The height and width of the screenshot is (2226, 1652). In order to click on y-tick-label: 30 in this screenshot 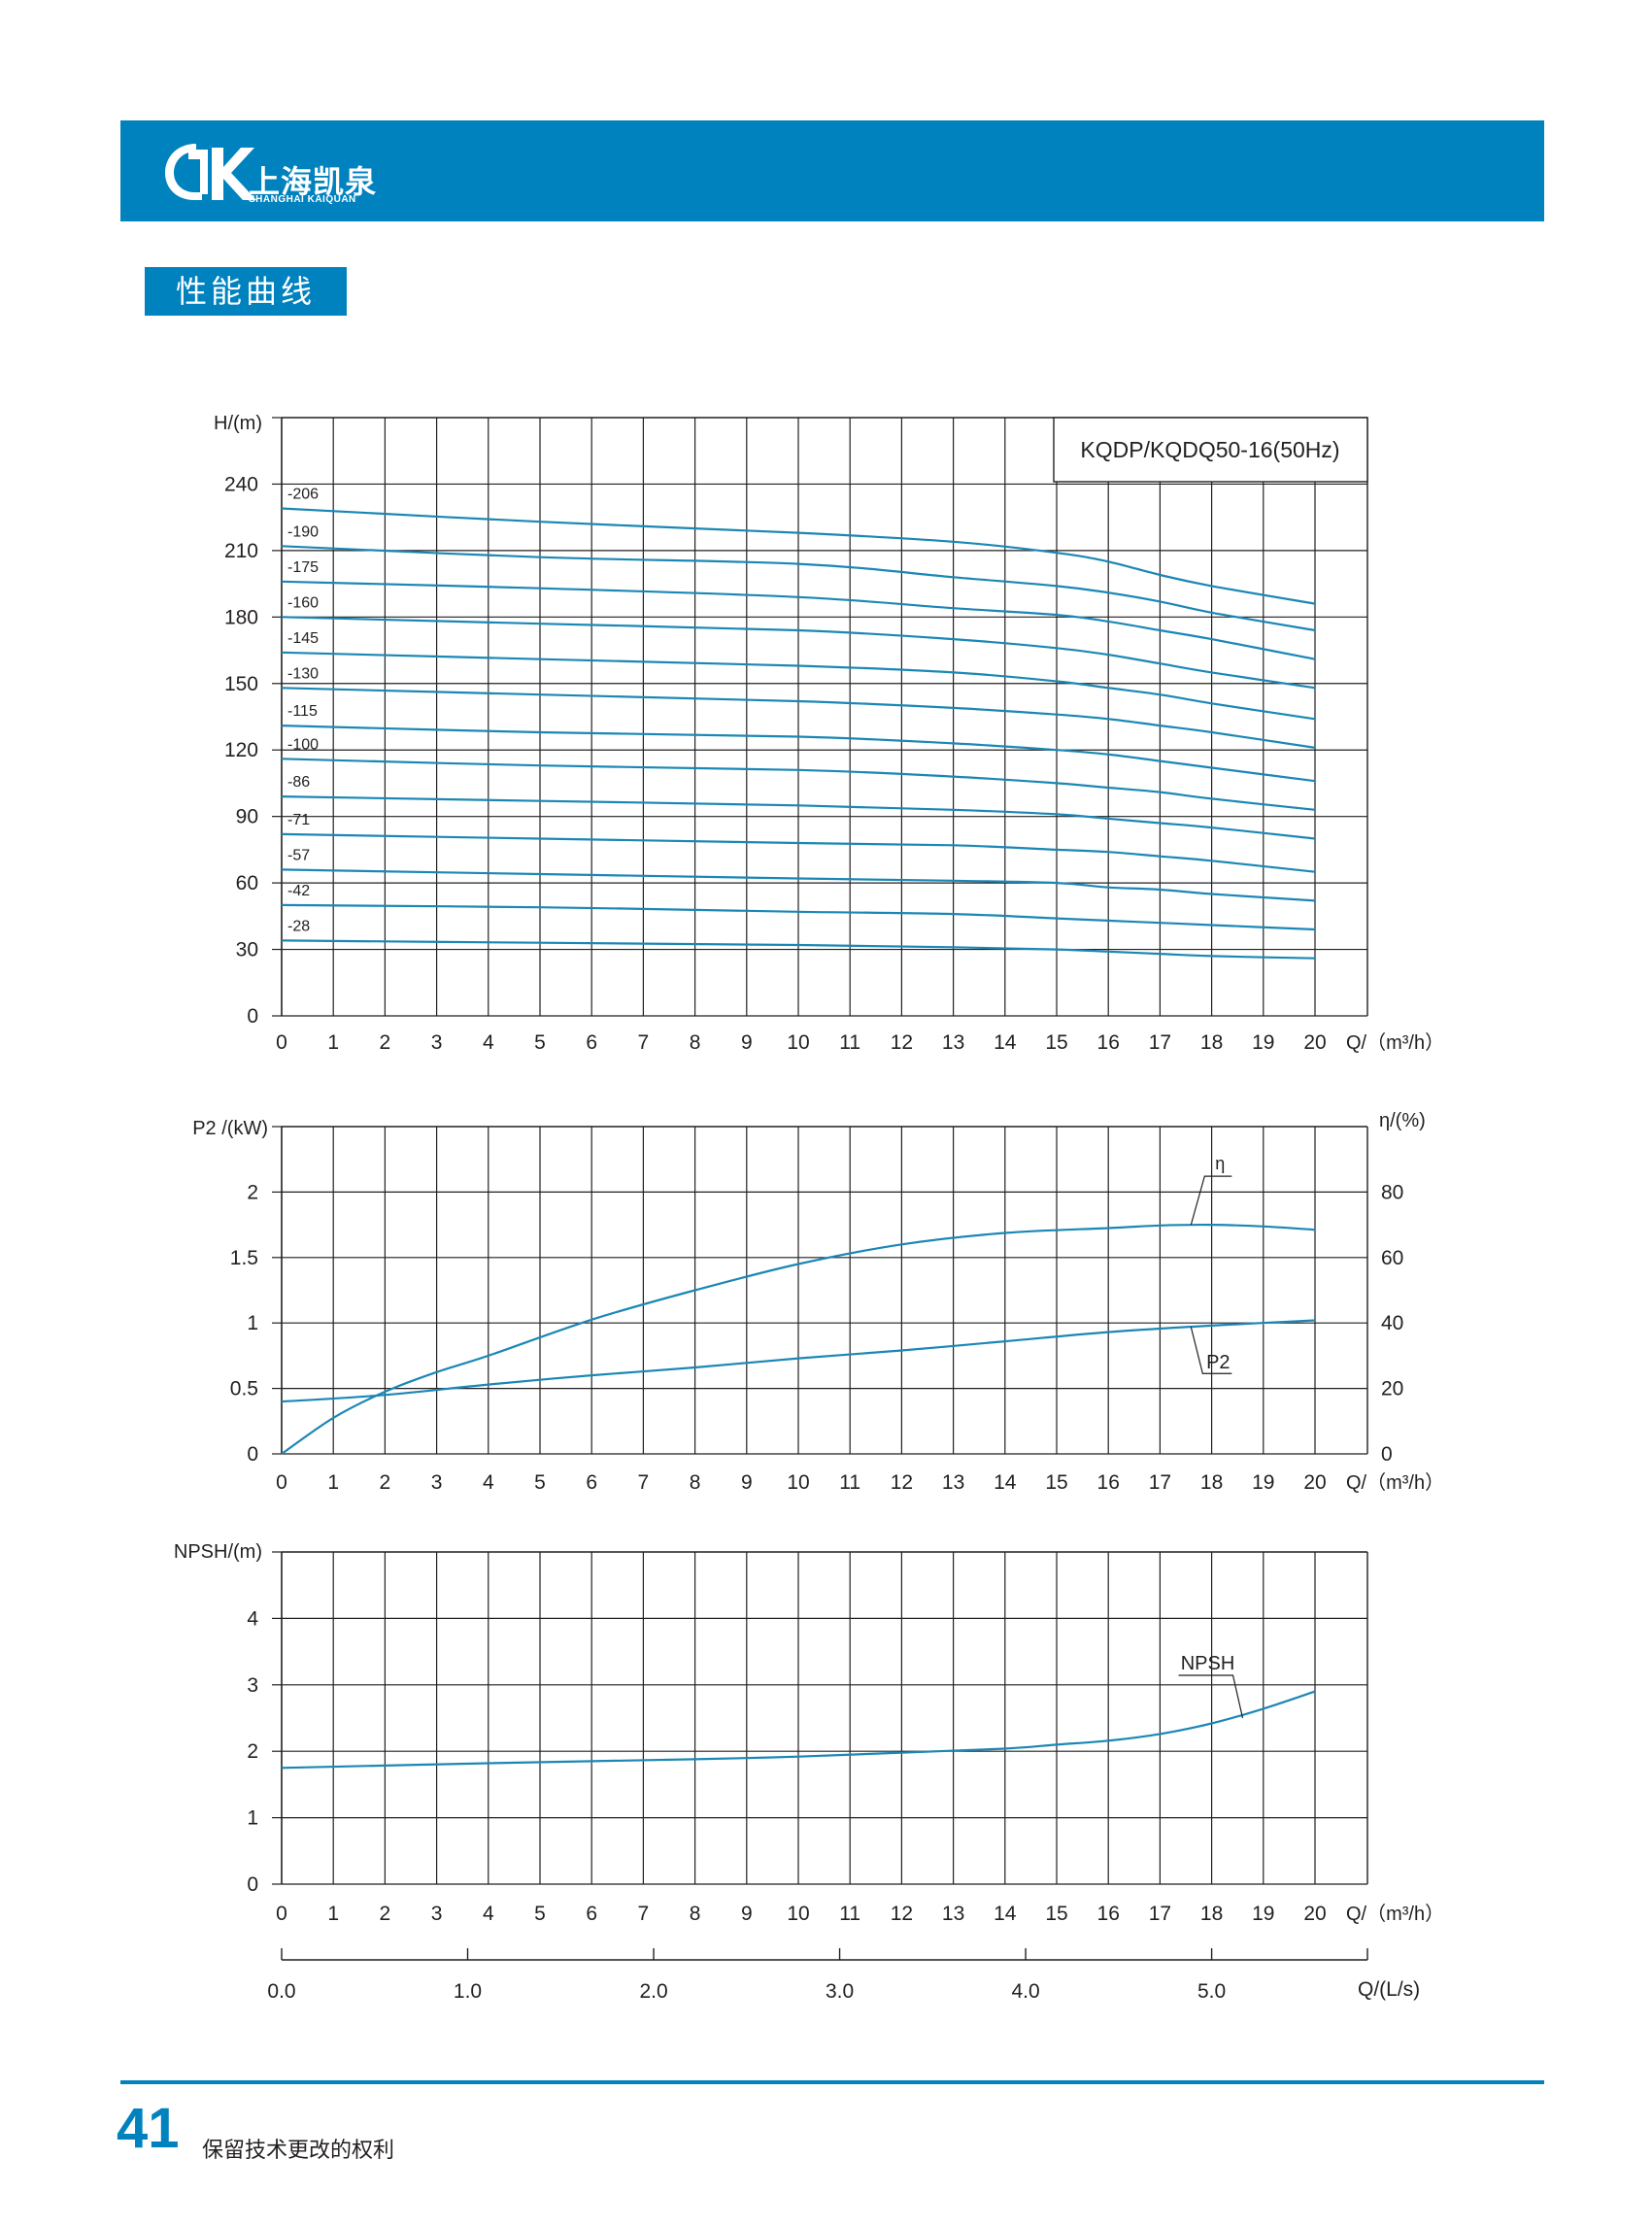, I will do `click(247, 950)`.